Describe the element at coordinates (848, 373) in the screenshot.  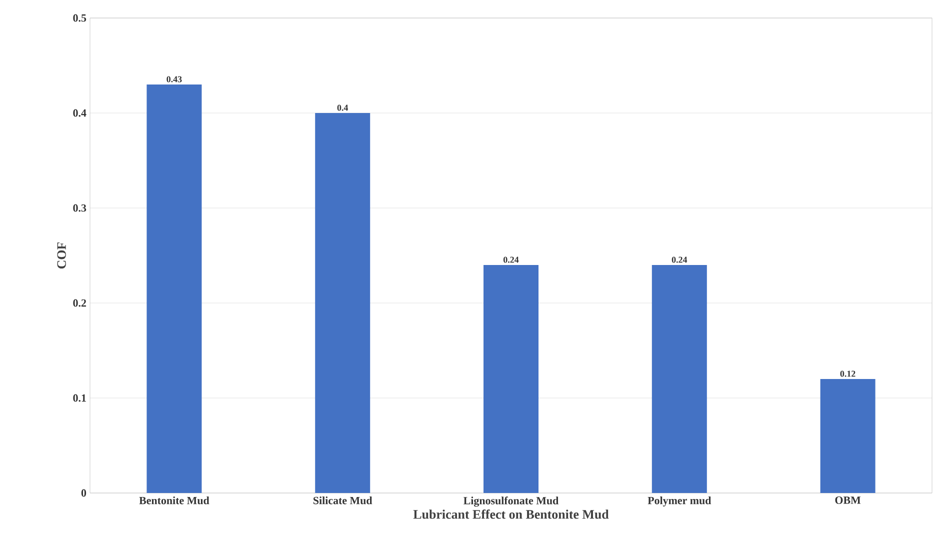
I see `data-label: 0.12` at that location.